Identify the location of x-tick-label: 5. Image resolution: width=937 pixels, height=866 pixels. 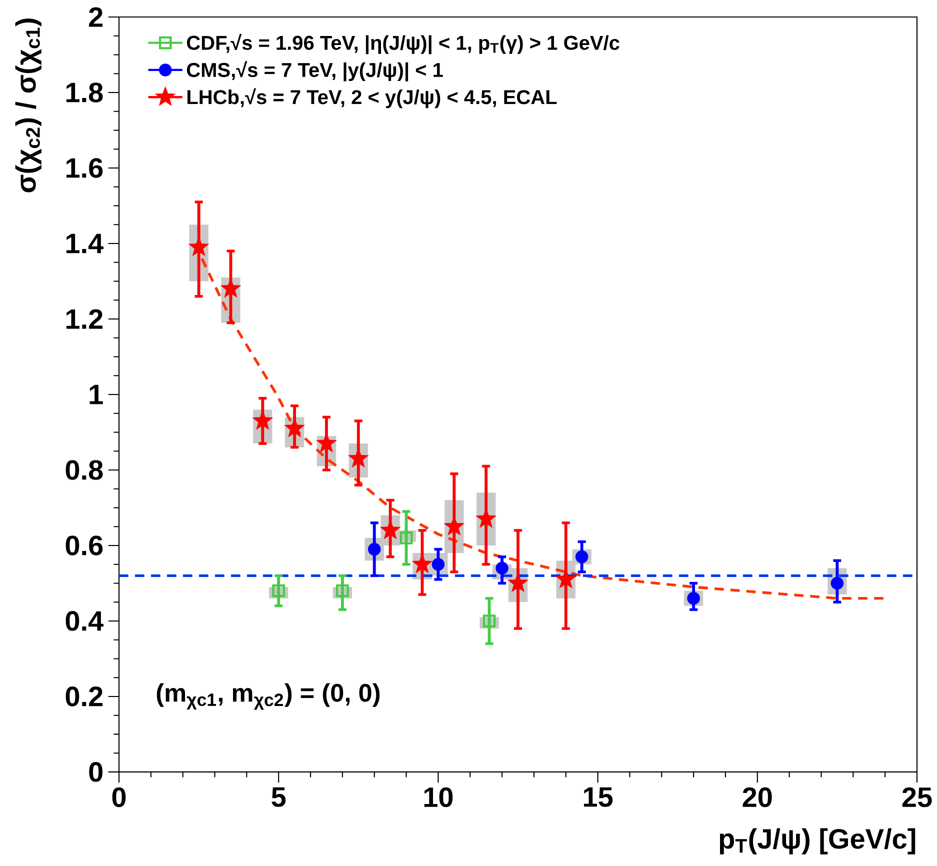
(279, 797).